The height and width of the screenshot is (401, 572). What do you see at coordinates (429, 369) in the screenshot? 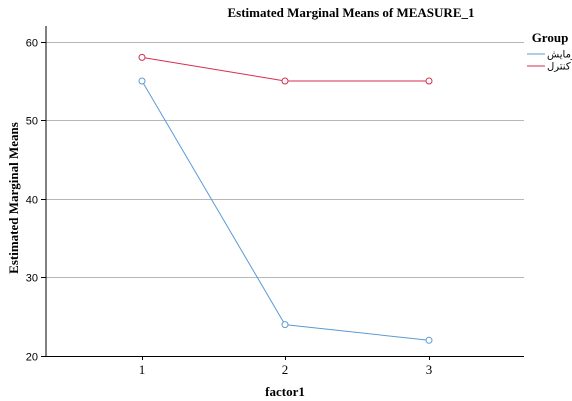
I see `x-tick-label: 3` at bounding box center [429, 369].